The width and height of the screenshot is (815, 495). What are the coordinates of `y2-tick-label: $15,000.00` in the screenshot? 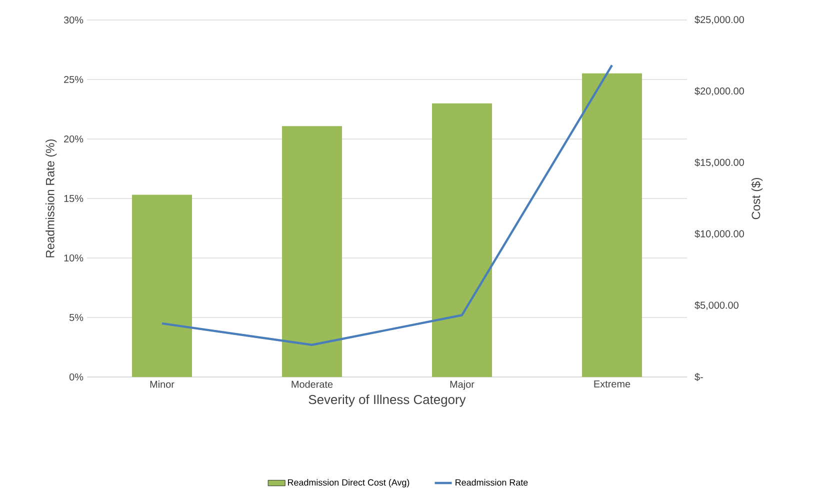 It's located at (719, 163).